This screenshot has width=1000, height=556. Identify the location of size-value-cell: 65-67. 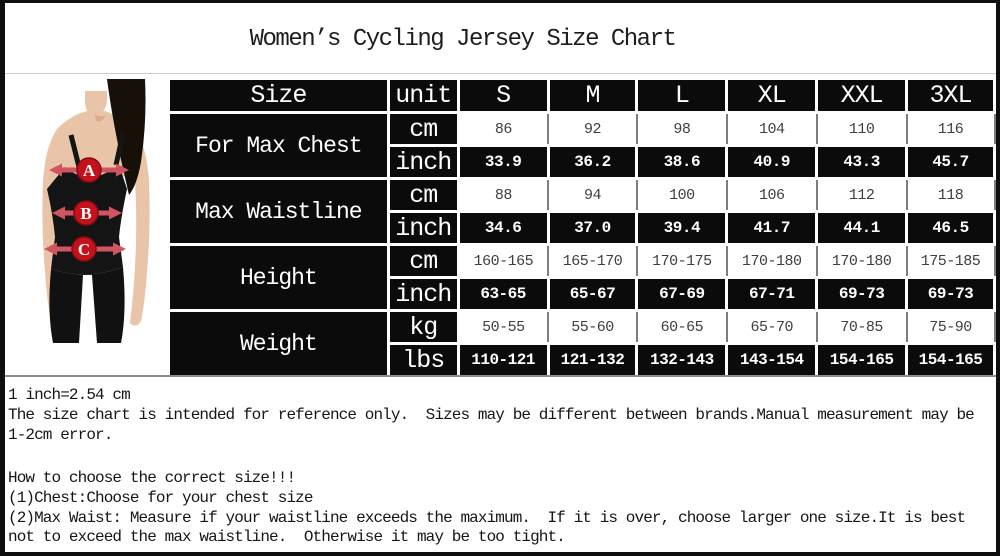
(592, 294).